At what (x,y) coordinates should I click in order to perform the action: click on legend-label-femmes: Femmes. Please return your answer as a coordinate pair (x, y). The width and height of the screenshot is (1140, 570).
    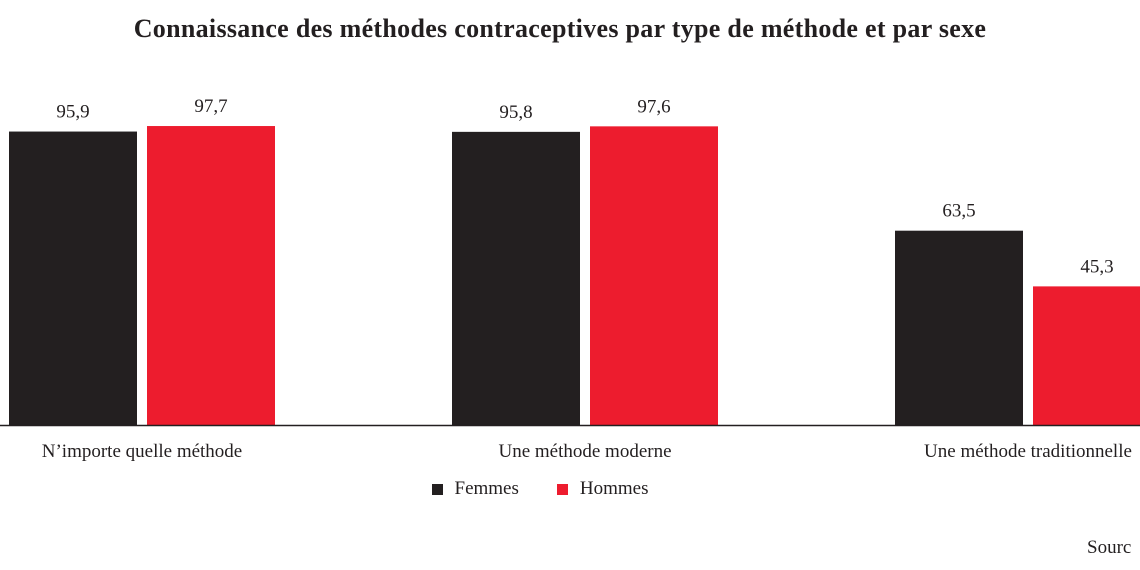
    Looking at the image, I should click on (486, 488).